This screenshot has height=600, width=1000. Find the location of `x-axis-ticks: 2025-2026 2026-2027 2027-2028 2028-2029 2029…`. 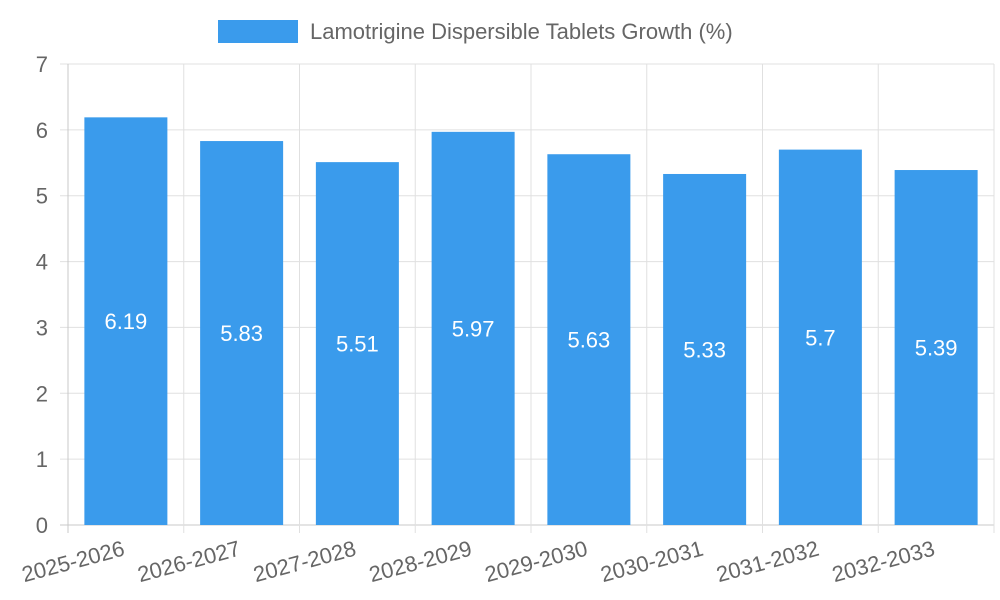

x-axis-ticks: 2025-2026 2026-2027 2027-2028 2028-2029 2029… is located at coordinates (478, 561).